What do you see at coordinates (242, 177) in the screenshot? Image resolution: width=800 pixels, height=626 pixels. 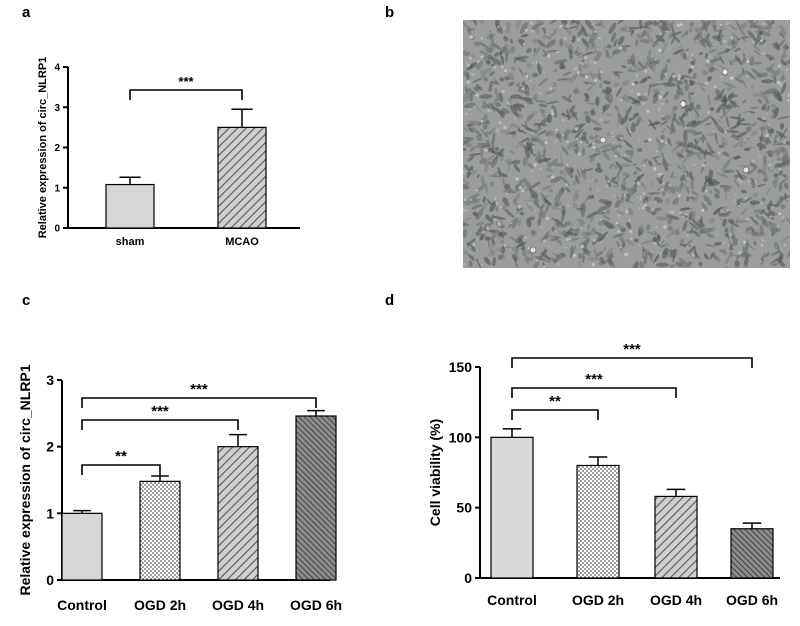 I see `bar-mcao` at bounding box center [242, 177].